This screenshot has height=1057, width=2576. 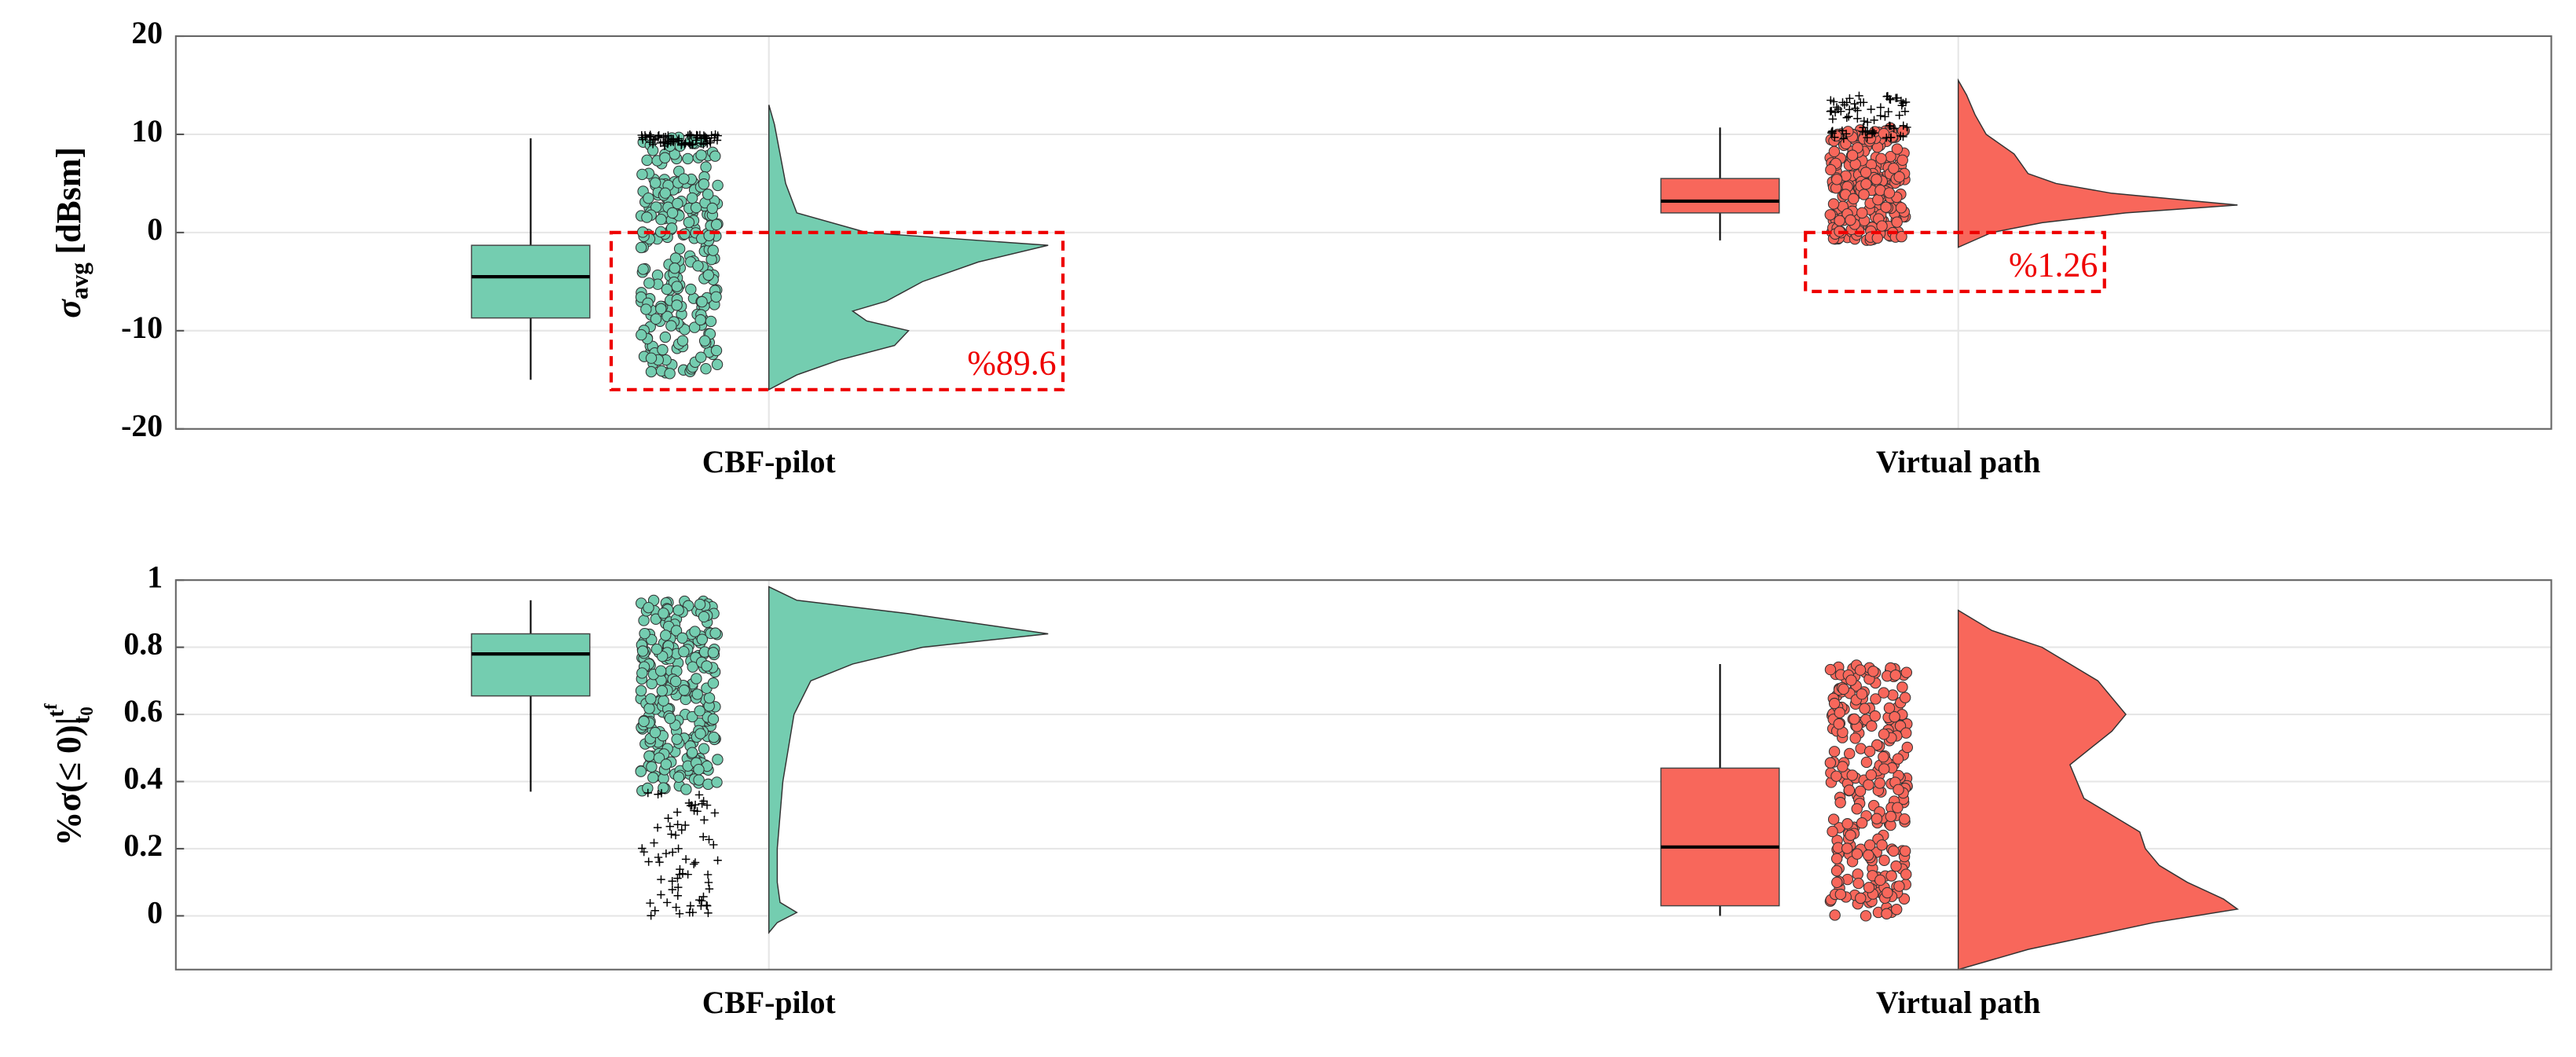 What do you see at coordinates (87, 712) in the screenshot?
I see `ylabel-sub-sub: 0` at bounding box center [87, 712].